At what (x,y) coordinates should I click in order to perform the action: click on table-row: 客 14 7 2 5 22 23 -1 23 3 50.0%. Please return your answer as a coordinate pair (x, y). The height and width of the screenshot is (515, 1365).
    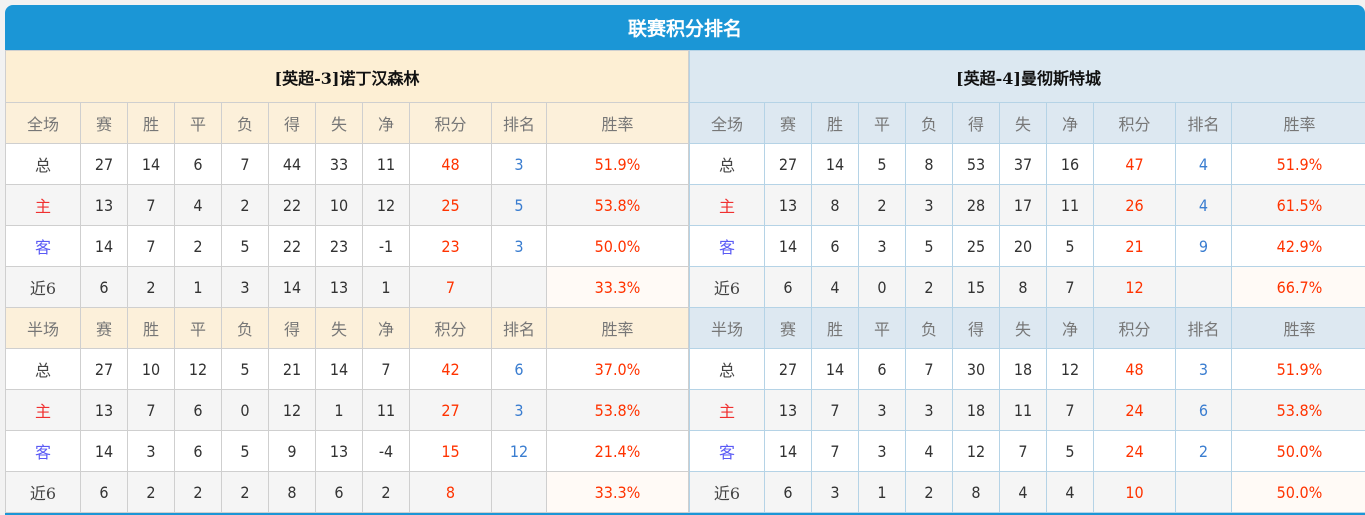
    Looking at the image, I should click on (347, 246).